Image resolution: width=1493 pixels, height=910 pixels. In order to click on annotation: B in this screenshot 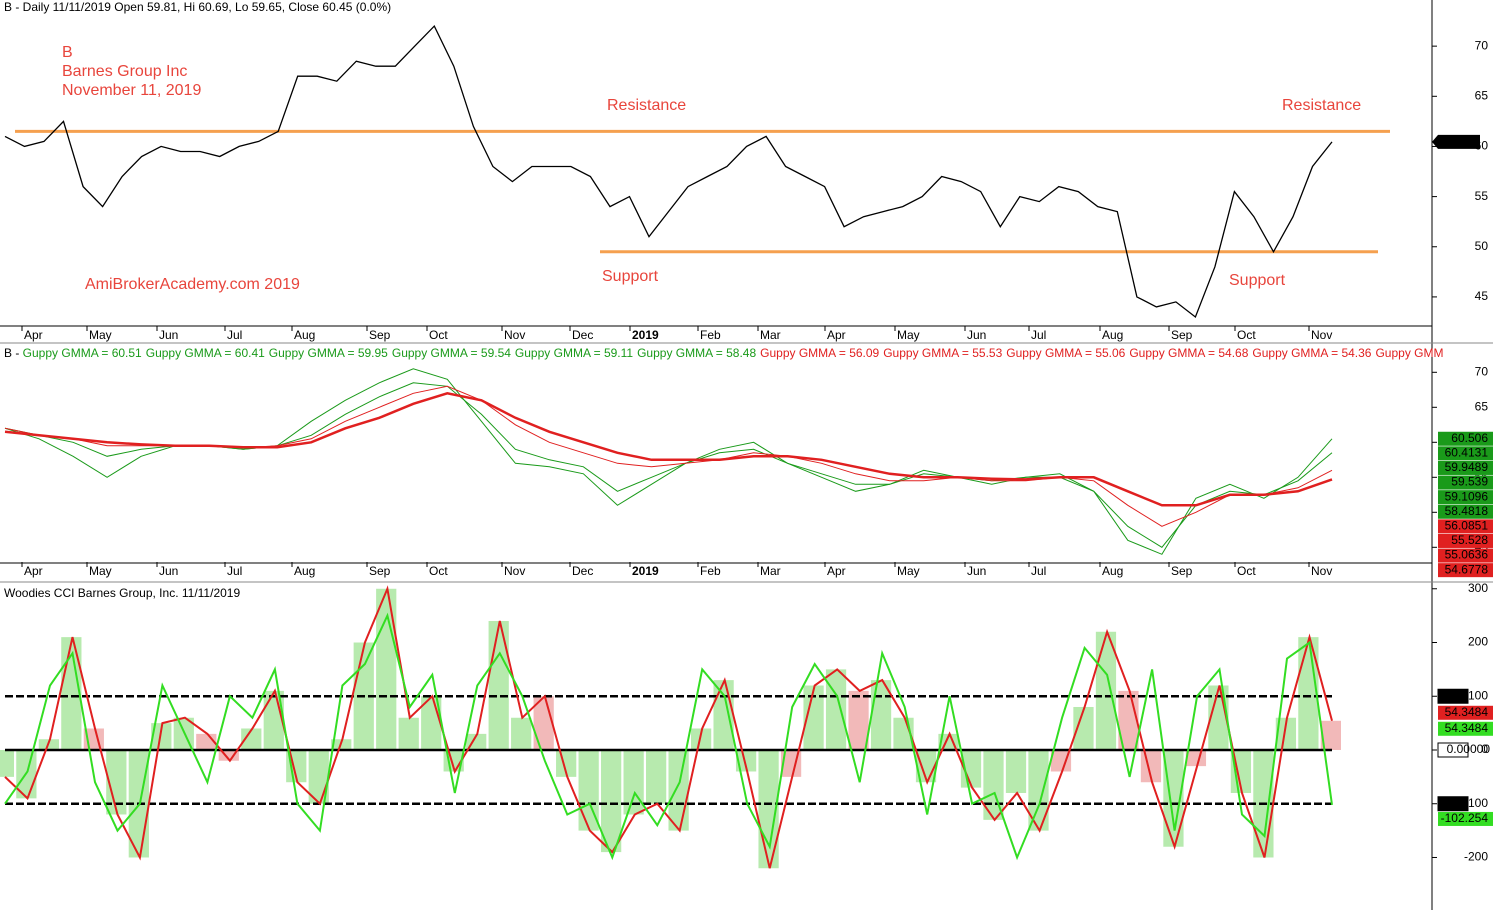, I will do `click(67, 52)`.